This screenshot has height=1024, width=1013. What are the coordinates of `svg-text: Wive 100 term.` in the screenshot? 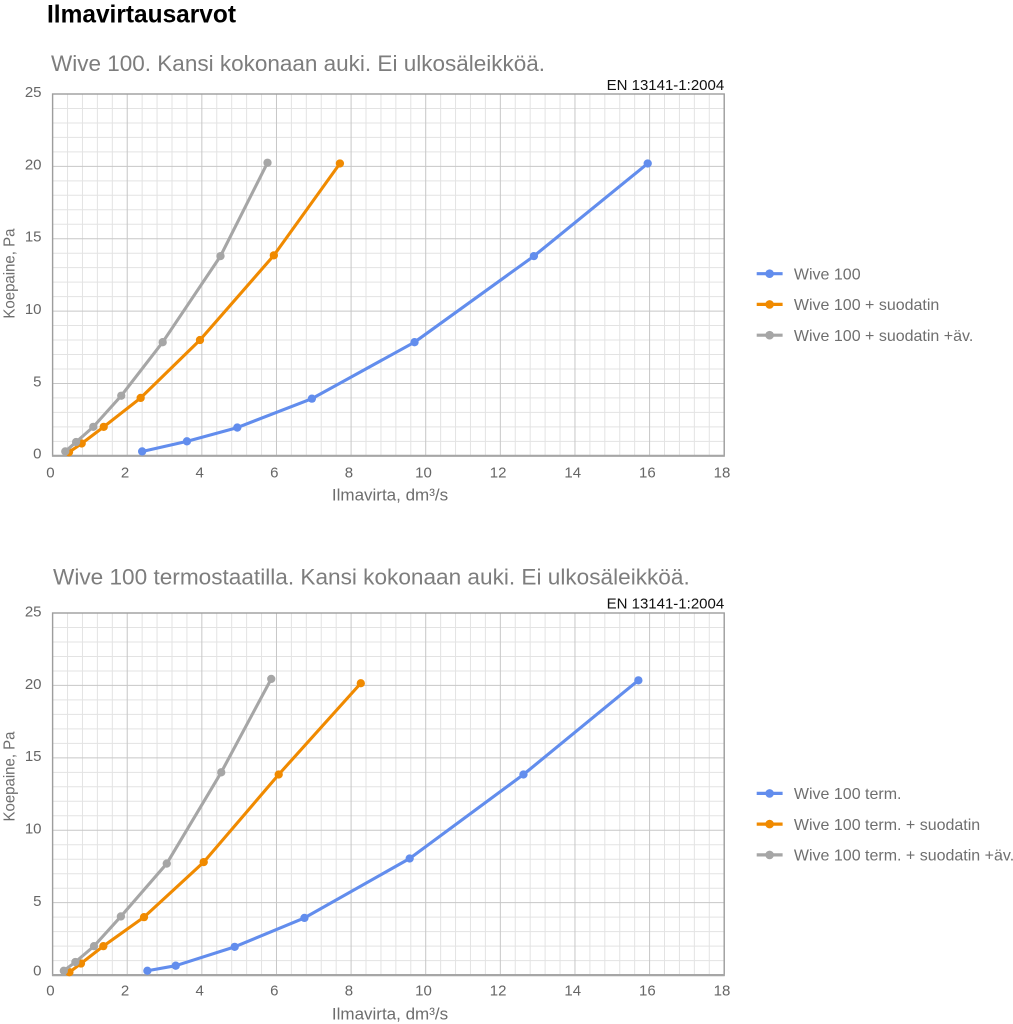 It's located at (848, 794).